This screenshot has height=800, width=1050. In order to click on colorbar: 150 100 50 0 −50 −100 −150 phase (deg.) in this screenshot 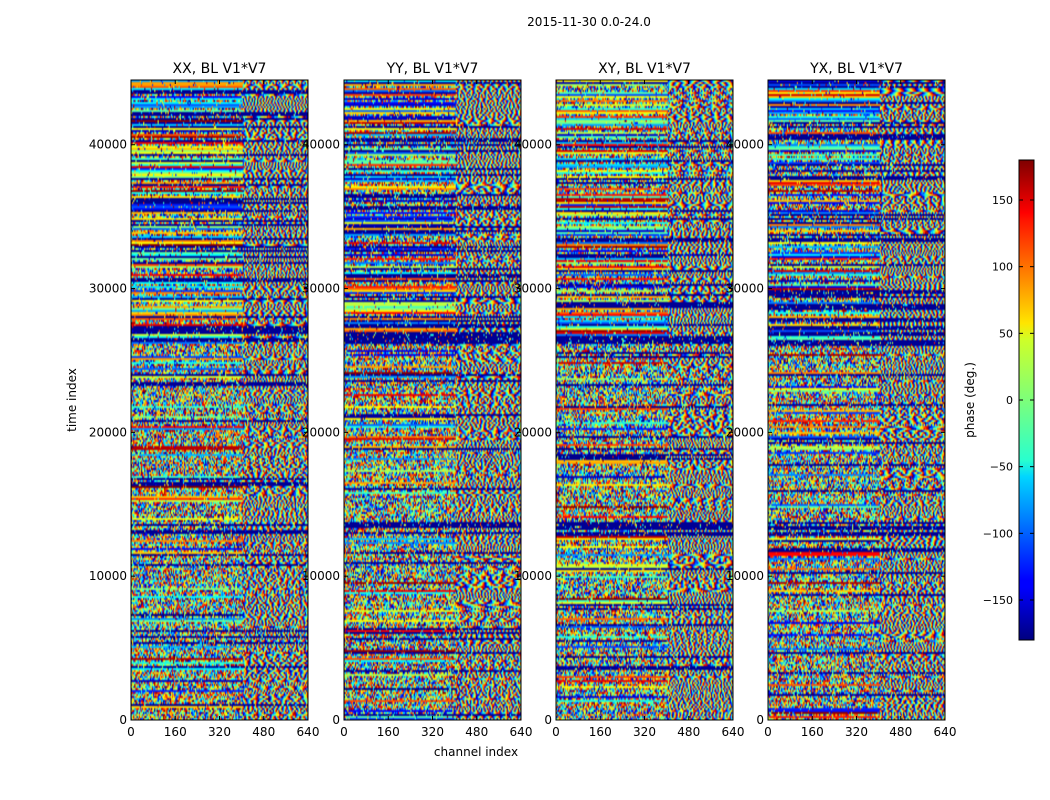, I will do `click(999, 400)`.